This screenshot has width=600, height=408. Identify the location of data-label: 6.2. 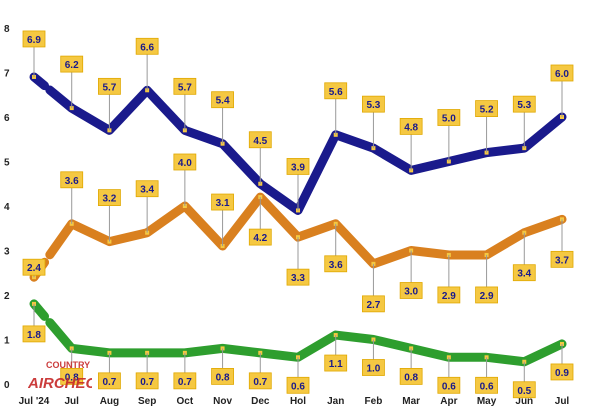
(72, 65).